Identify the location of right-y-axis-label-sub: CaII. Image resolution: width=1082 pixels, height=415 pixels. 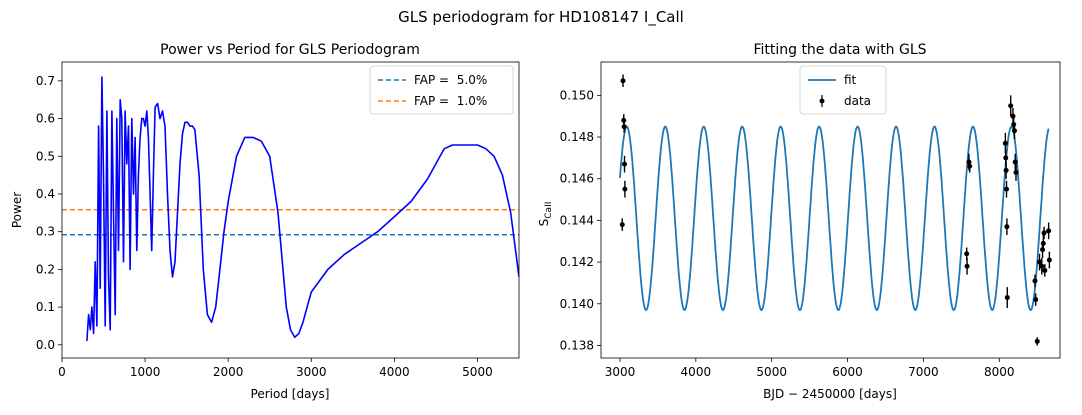
(549, 210).